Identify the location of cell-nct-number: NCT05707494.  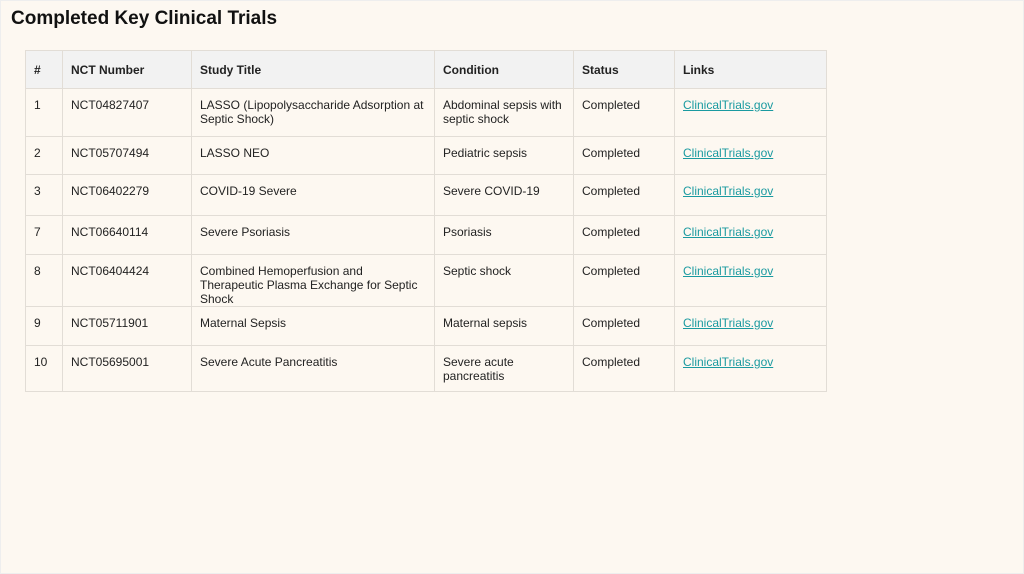
(127, 155).